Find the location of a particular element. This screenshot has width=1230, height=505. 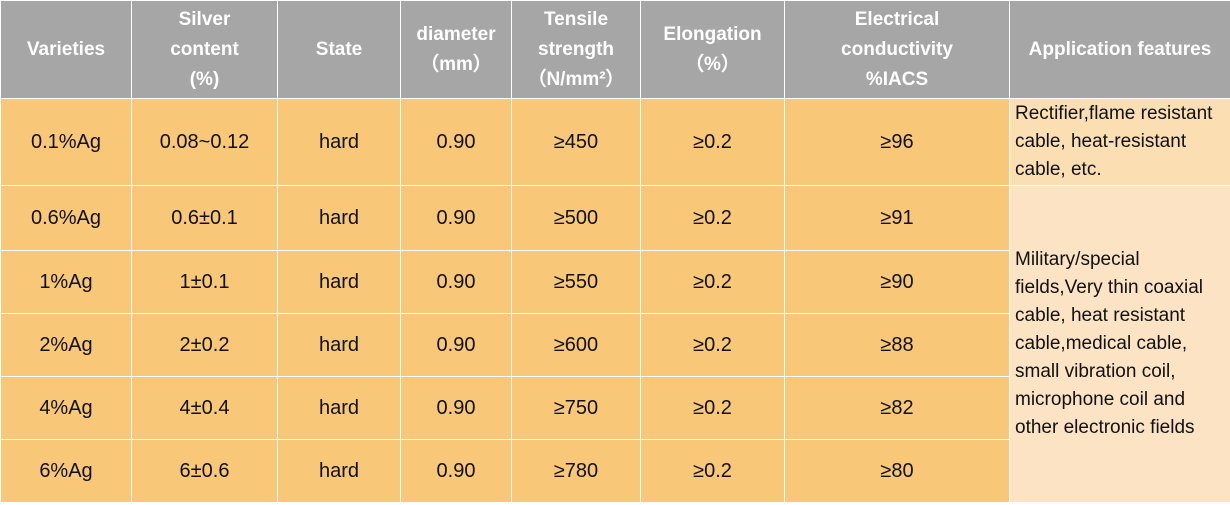

table-row: 1%Ag 1±0.1 hard 0.90 ≥550 ≥0.2 ≥90 is located at coordinates (615, 282).